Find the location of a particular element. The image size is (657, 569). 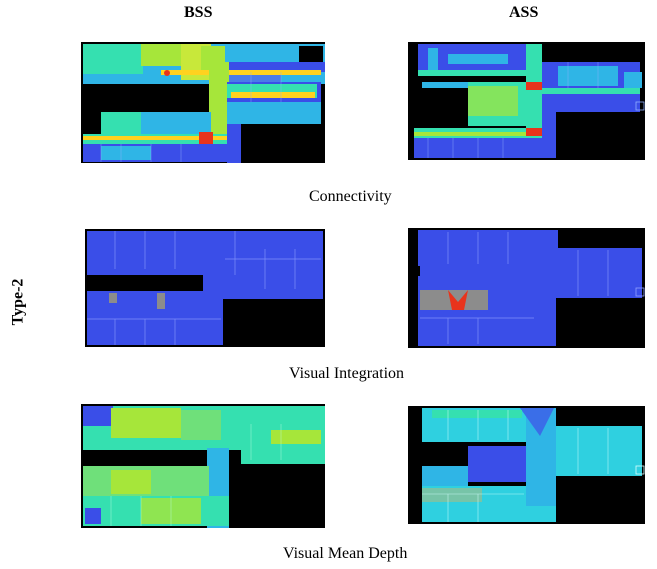

integration-bss-map is located at coordinates (205, 288).